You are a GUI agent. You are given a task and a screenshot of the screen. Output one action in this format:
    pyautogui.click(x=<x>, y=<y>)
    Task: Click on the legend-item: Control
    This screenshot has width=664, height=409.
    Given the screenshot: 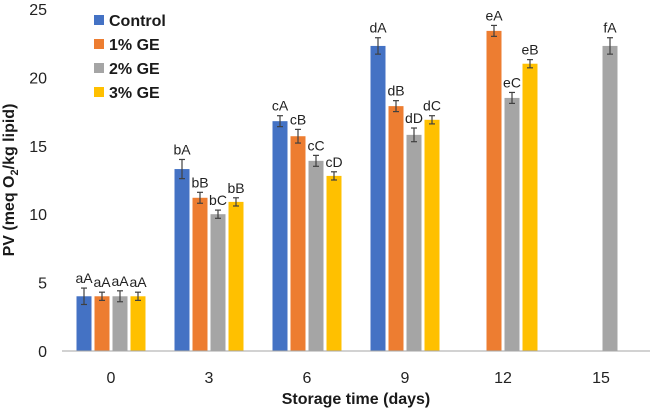 What is the action you would take?
    pyautogui.click(x=130, y=21)
    